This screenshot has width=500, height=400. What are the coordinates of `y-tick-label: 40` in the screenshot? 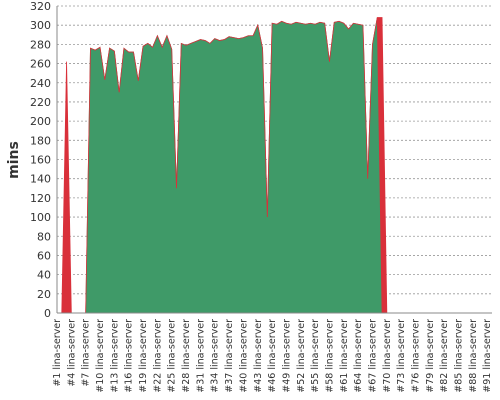 It's located at (44, 275).